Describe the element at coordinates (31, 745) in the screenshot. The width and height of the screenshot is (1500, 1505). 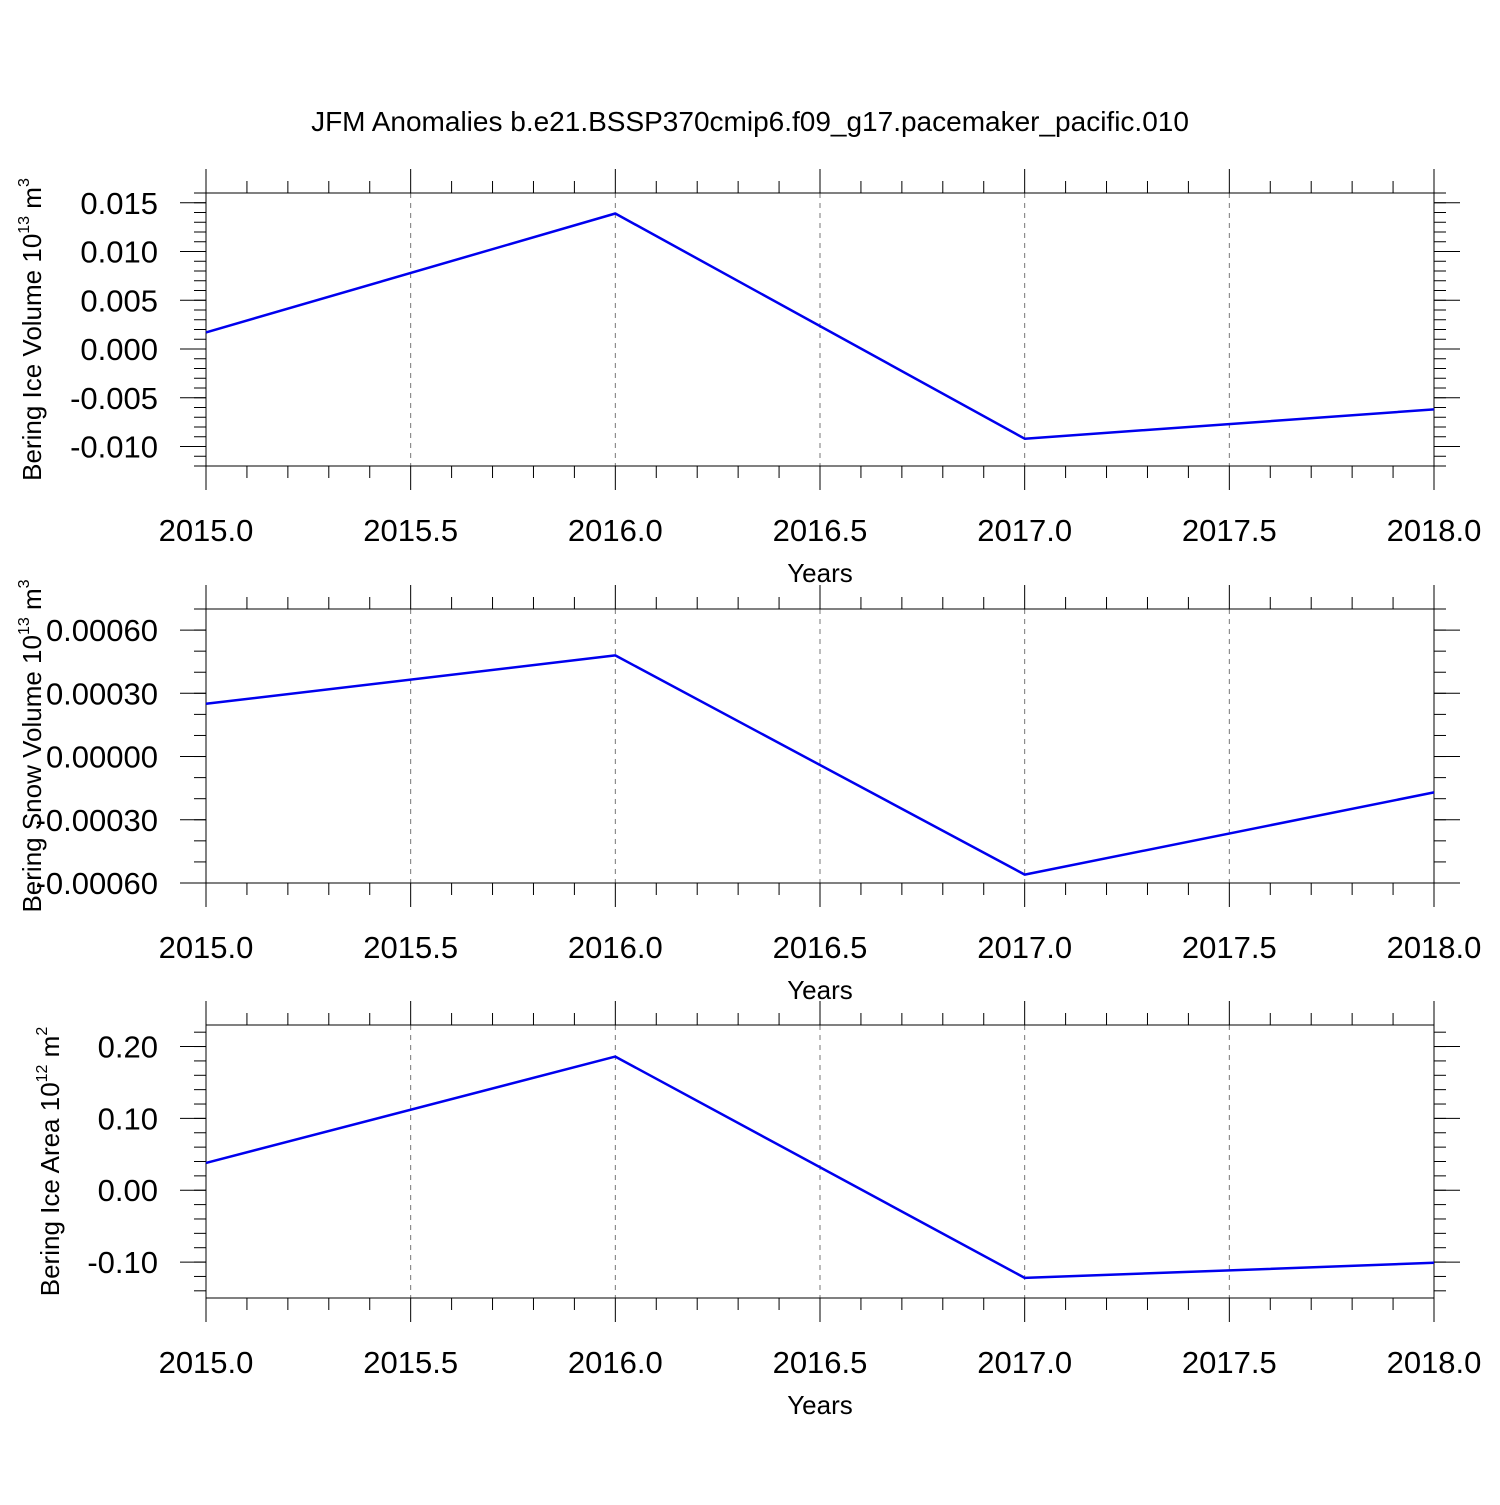
I see `y-axis-label: Bering Snow Volume 1013 m3` at that location.